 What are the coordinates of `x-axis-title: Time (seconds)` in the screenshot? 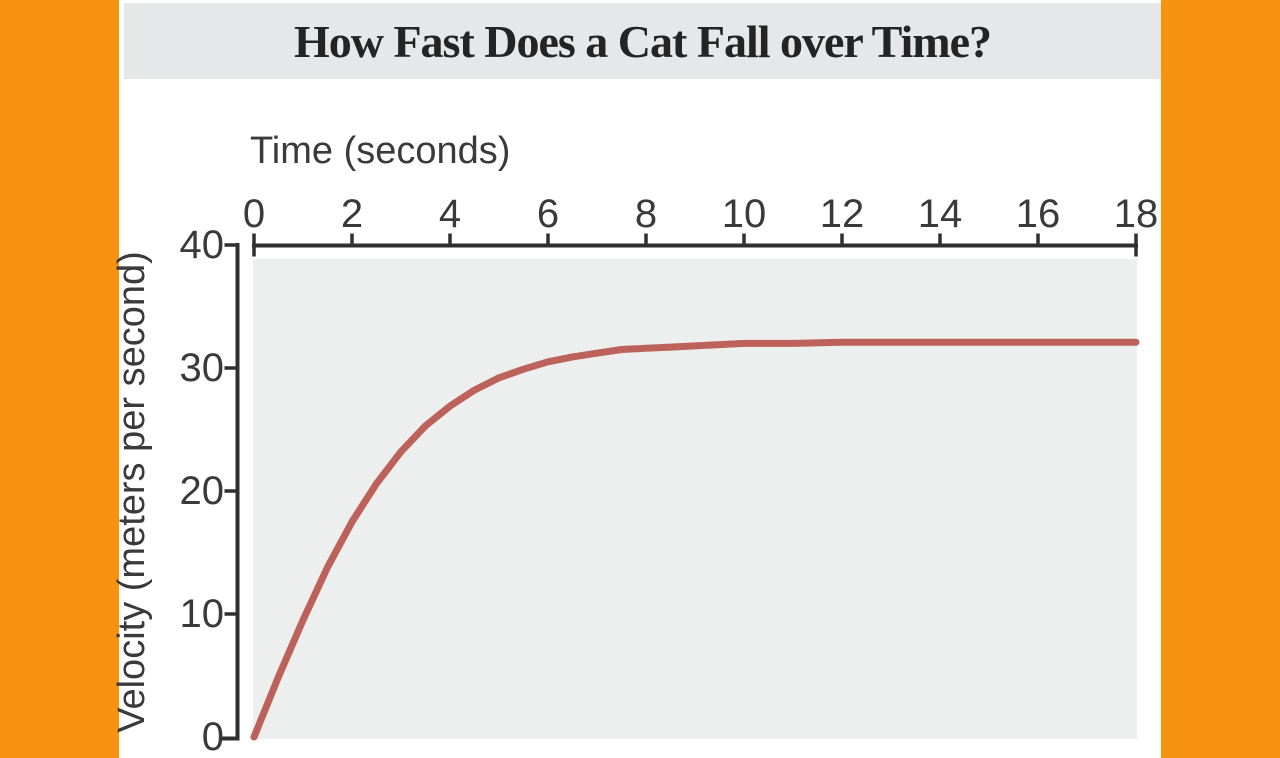 It's located at (380, 151).